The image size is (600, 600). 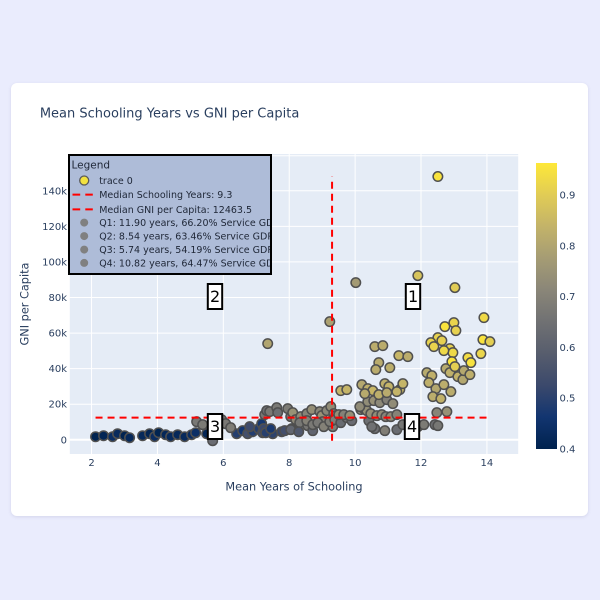 What do you see at coordinates (355, 463) in the screenshot?
I see `svg-text: 10` at bounding box center [355, 463].